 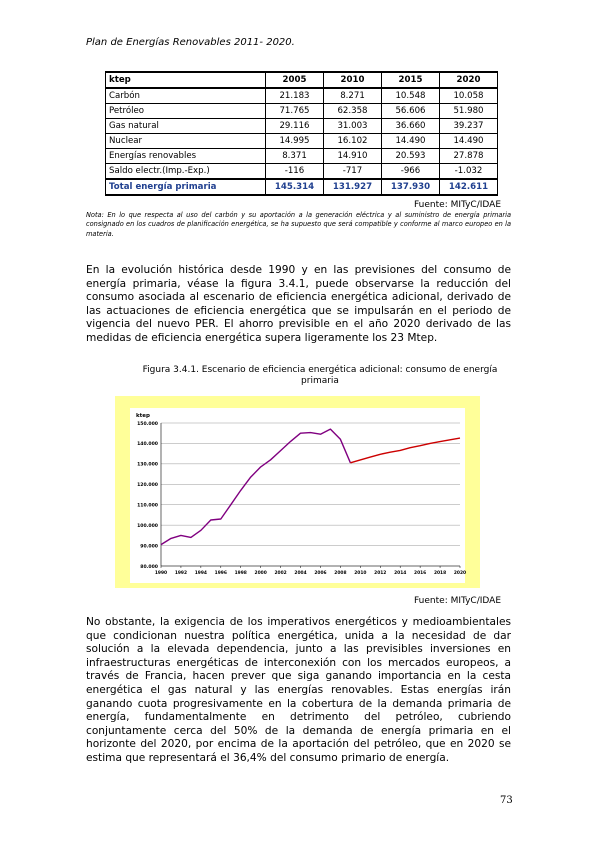 I want to click on table-cell: 39.237, so click(x=468, y=126).